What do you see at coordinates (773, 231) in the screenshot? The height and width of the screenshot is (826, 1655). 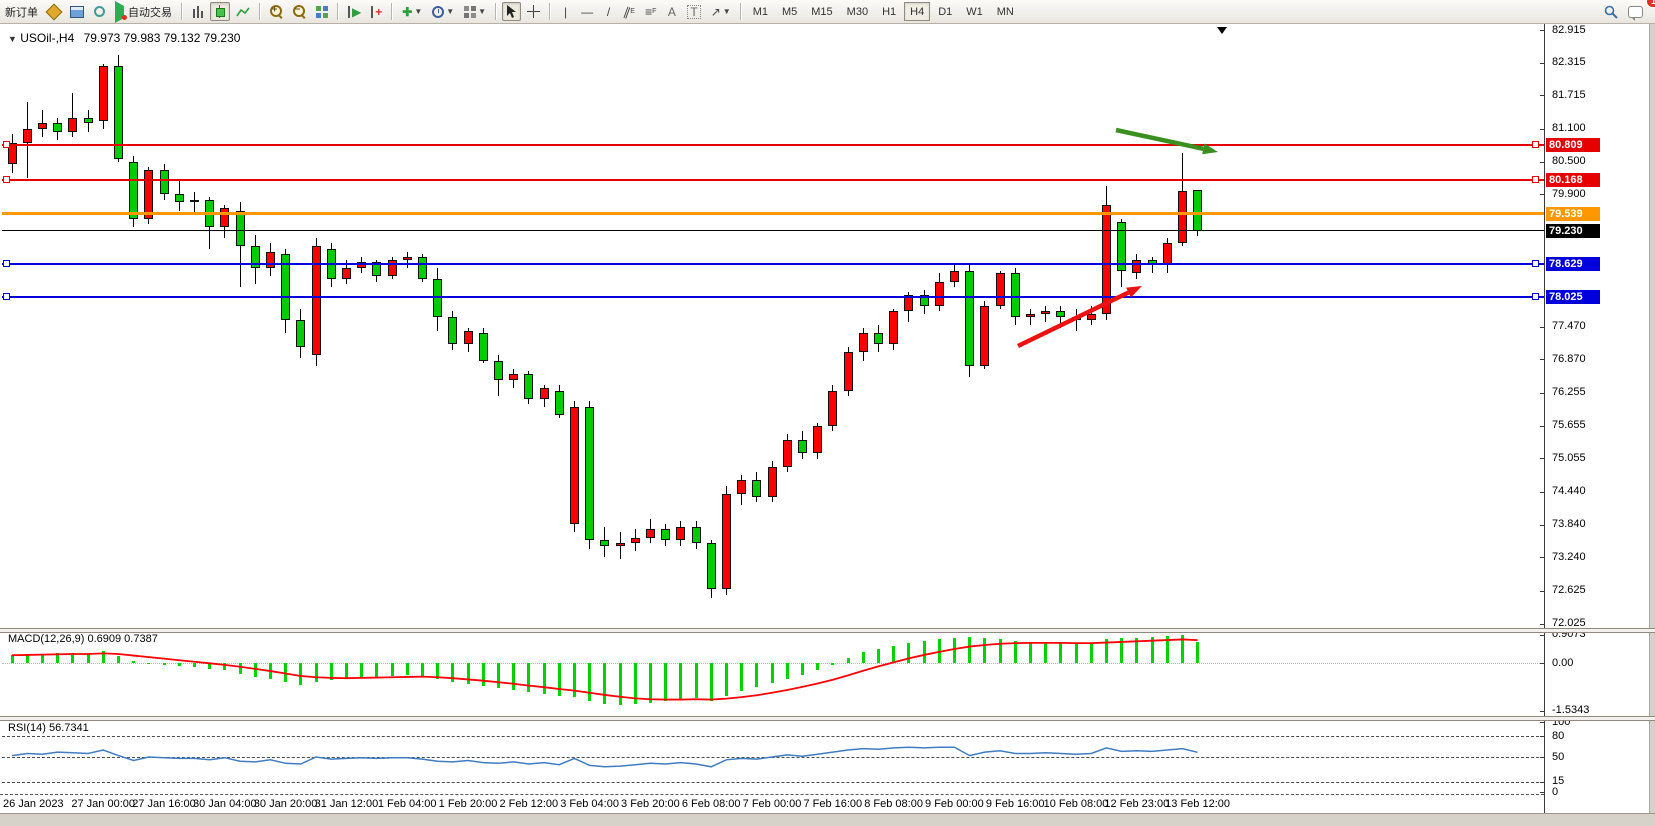 I see `bid-price-line` at bounding box center [773, 231].